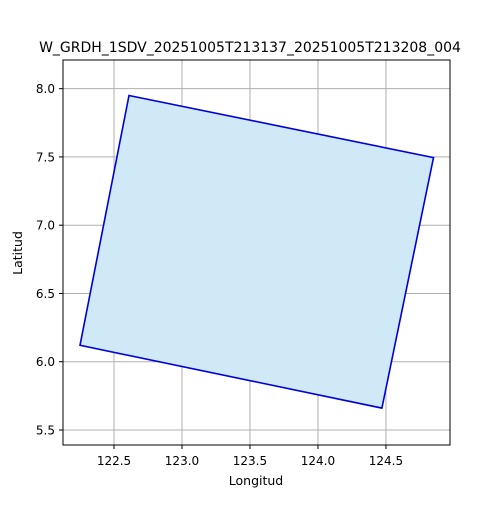  Describe the element at coordinates (45, 157) in the screenshot. I see `y-tick-label: 7.5` at that location.